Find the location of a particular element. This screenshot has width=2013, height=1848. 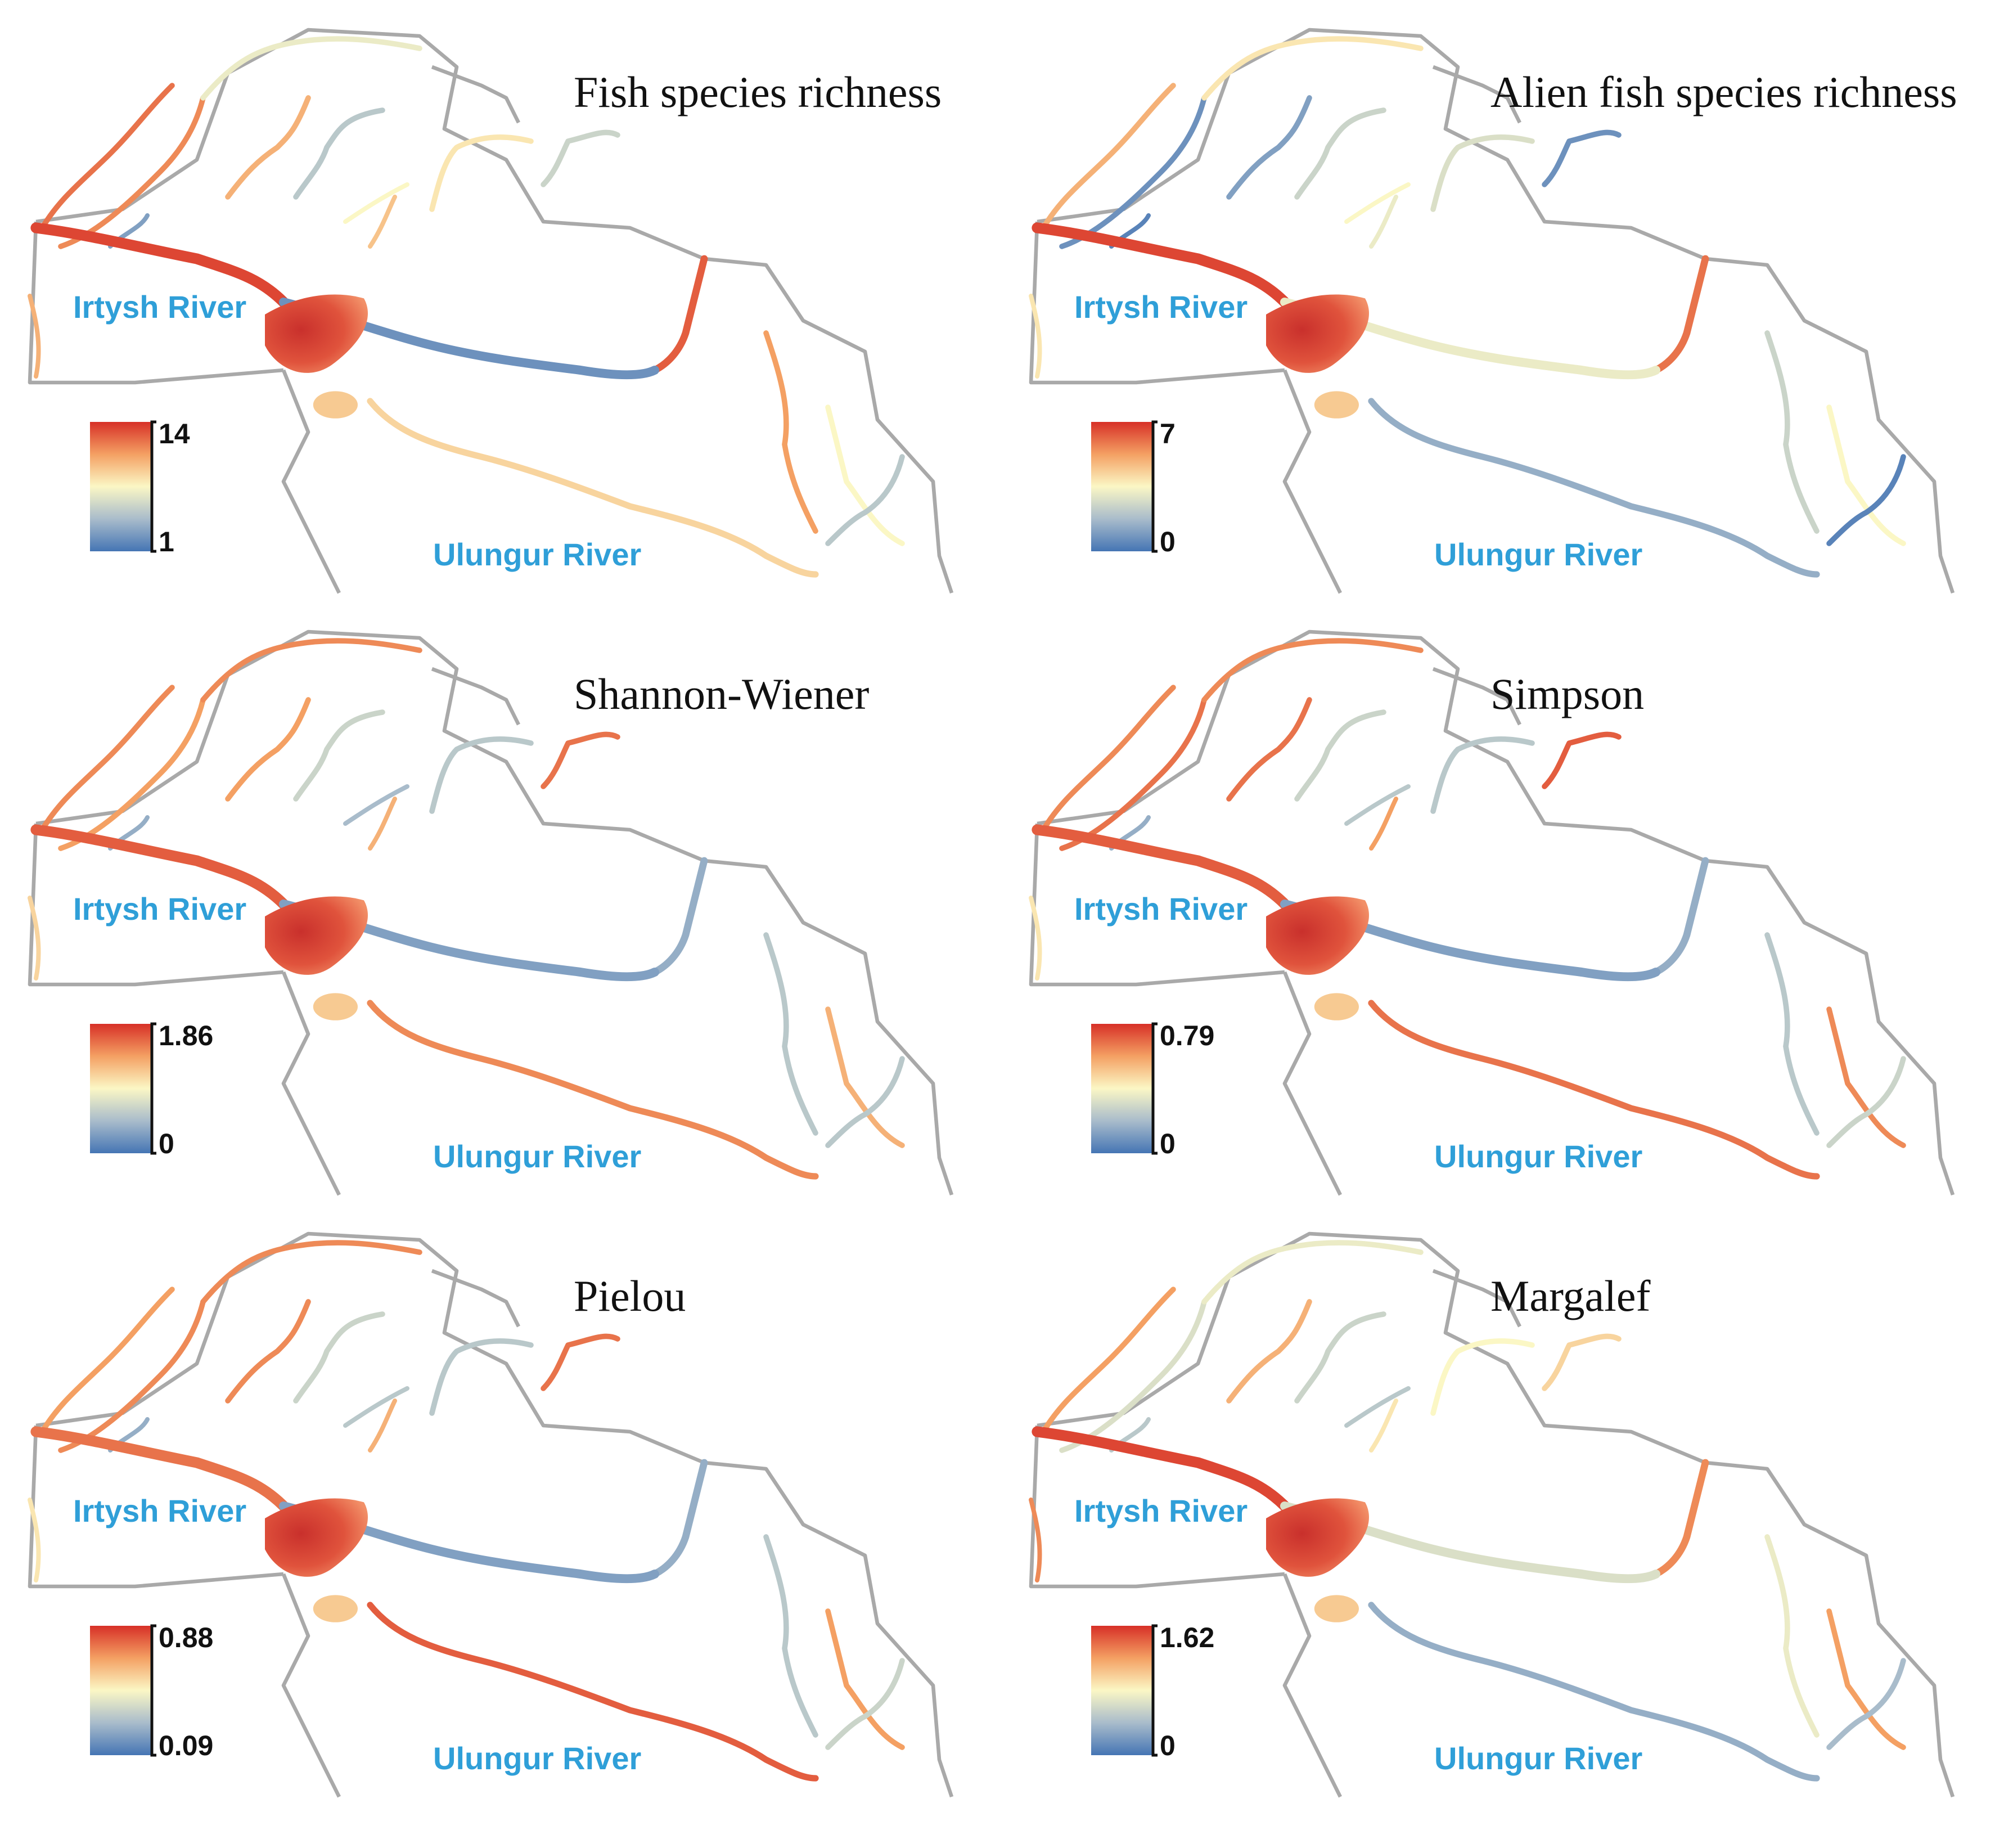

legend-max-label: 0.79 is located at coordinates (1187, 1035).